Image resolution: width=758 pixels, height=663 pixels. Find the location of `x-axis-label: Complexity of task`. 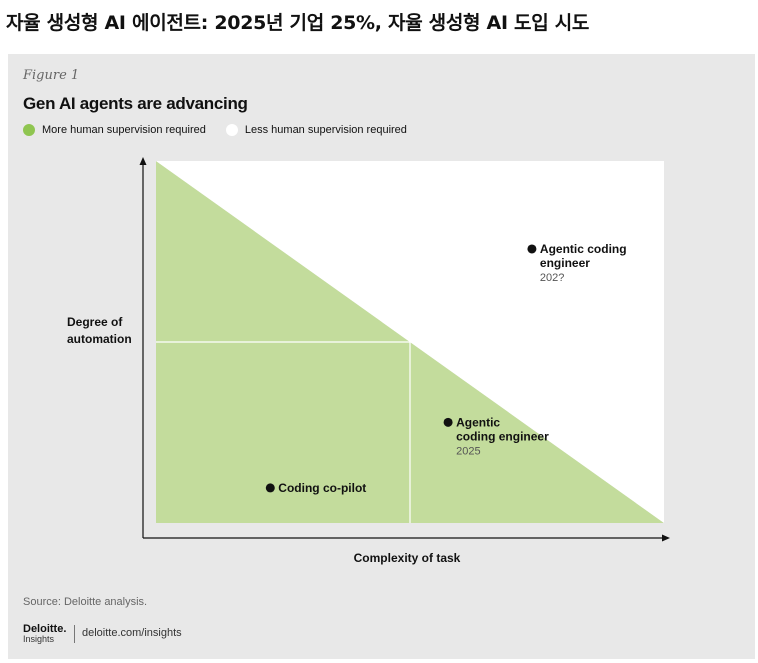

x-axis-label: Complexity of task is located at coordinates (407, 558).